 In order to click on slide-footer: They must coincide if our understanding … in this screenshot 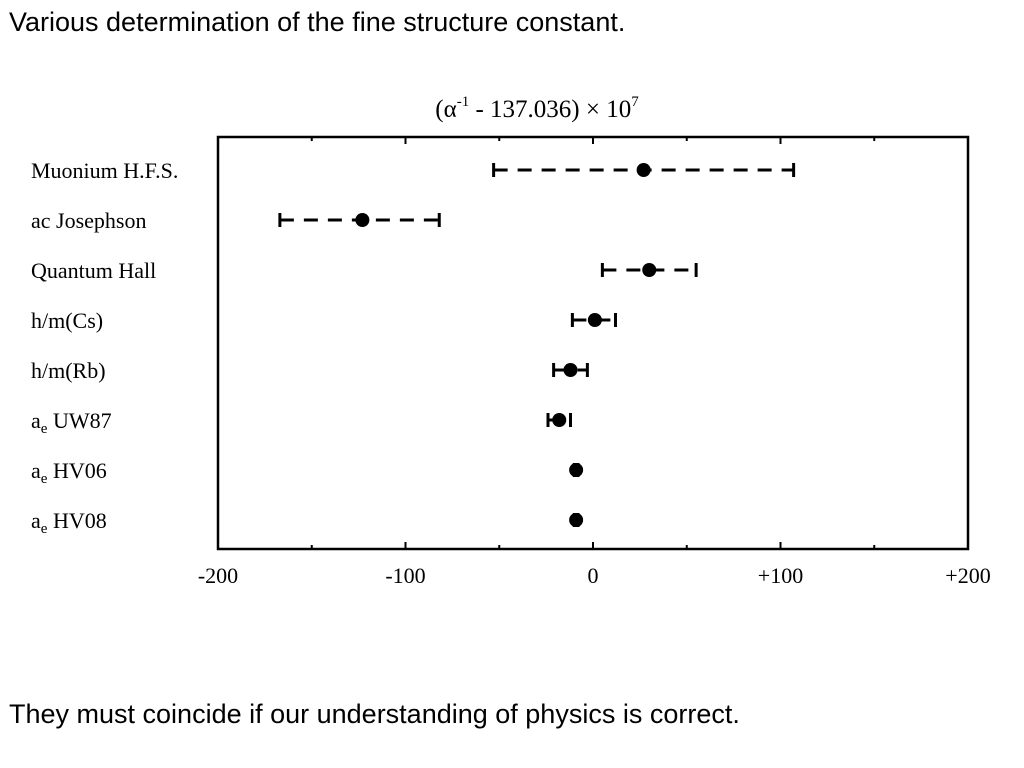, I will do `click(374, 714)`.